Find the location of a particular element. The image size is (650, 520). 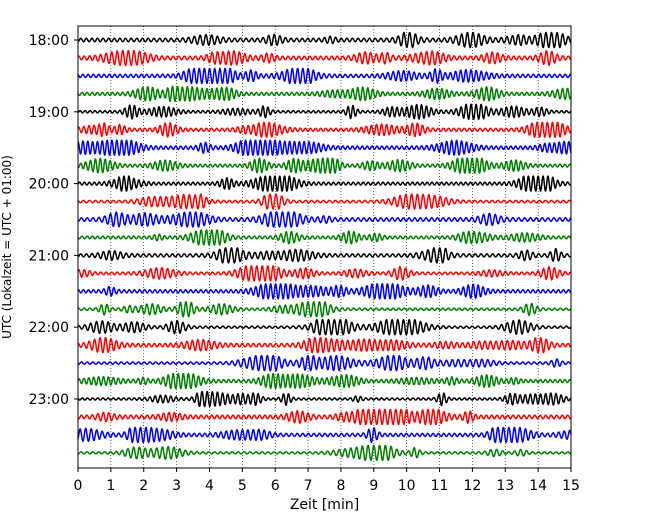

x-axis: 0 1 2 3 4 5 6 7 8 9 10 11 12 13 14 15 is located at coordinates (327, 481).